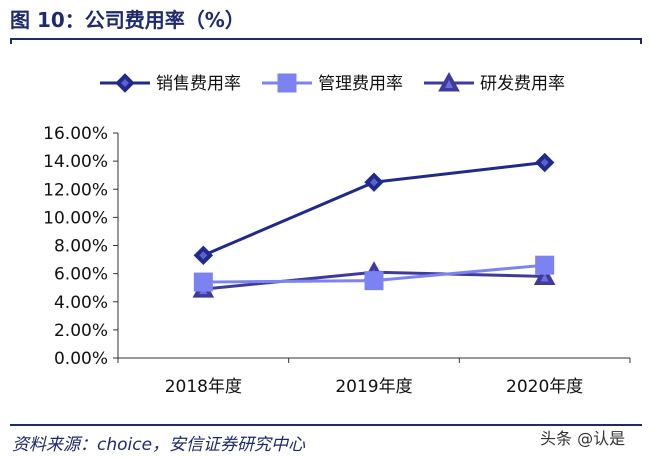  Describe the element at coordinates (198, 84) in the screenshot. I see `legend-label: 销售费用率` at that location.